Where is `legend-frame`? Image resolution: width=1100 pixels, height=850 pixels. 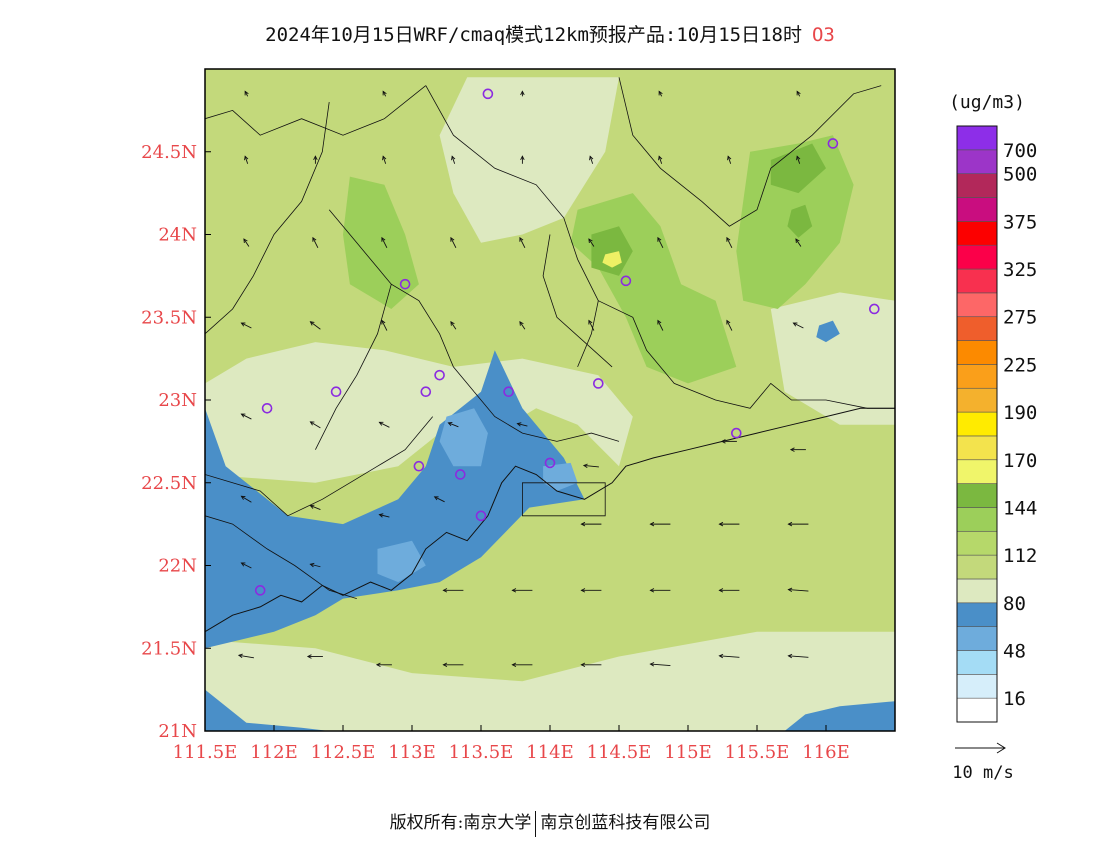 legend-frame is located at coordinates (977, 424).